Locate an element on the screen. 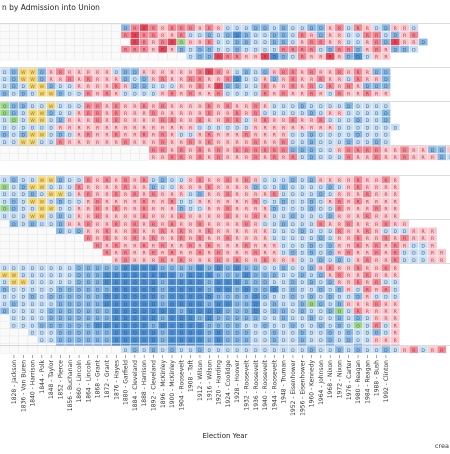 This screenshot has height=454, width=450. x-tick-label: 1856 - Buchanan is located at coordinates (70, 385).